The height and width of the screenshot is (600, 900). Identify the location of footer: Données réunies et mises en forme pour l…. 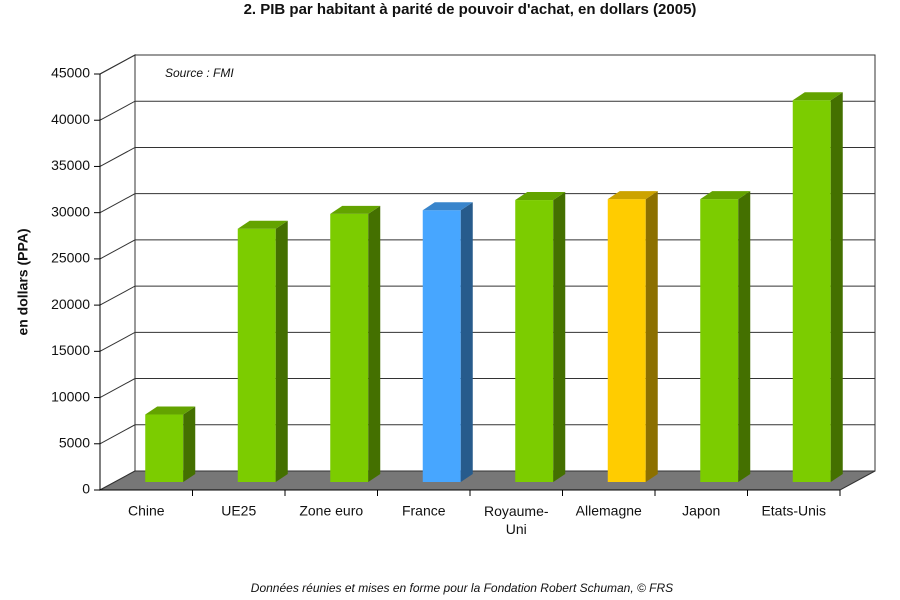
(462, 588).